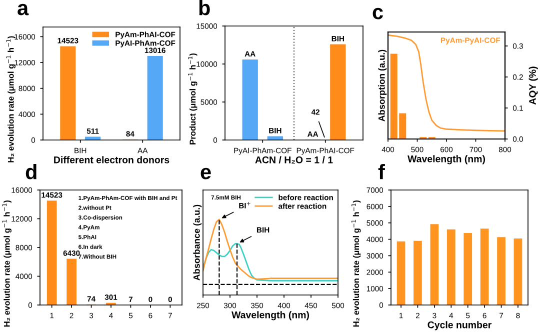 Image resolution: width=546 pixels, height=332 pixels. Describe the element at coordinates (377, 14) in the screenshot. I see `chart-title: c` at that location.